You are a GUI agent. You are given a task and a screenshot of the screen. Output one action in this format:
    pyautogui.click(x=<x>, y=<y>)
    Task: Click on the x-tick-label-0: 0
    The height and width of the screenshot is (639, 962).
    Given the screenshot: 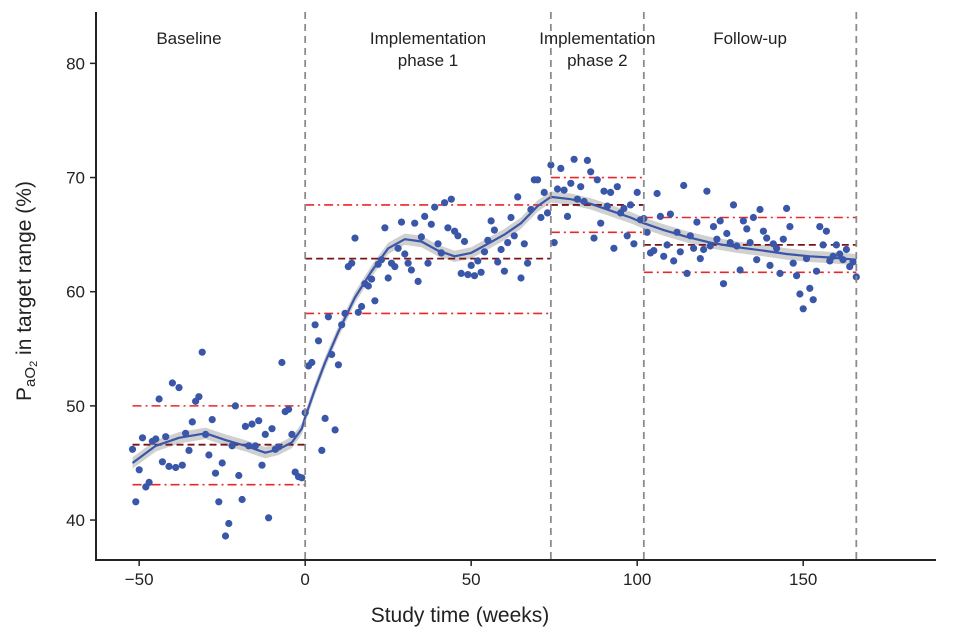 What is the action you would take?
    pyautogui.click(x=304, y=579)
    